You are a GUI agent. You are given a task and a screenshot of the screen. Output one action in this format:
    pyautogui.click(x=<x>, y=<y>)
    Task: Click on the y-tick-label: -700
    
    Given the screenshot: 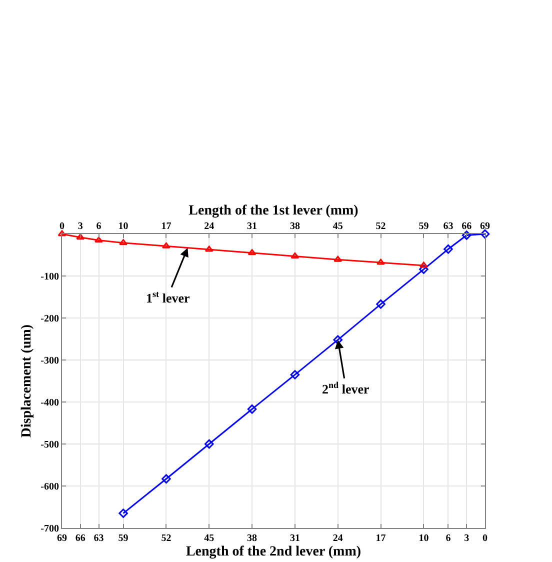 What is the action you would take?
    pyautogui.click(x=49, y=529)
    